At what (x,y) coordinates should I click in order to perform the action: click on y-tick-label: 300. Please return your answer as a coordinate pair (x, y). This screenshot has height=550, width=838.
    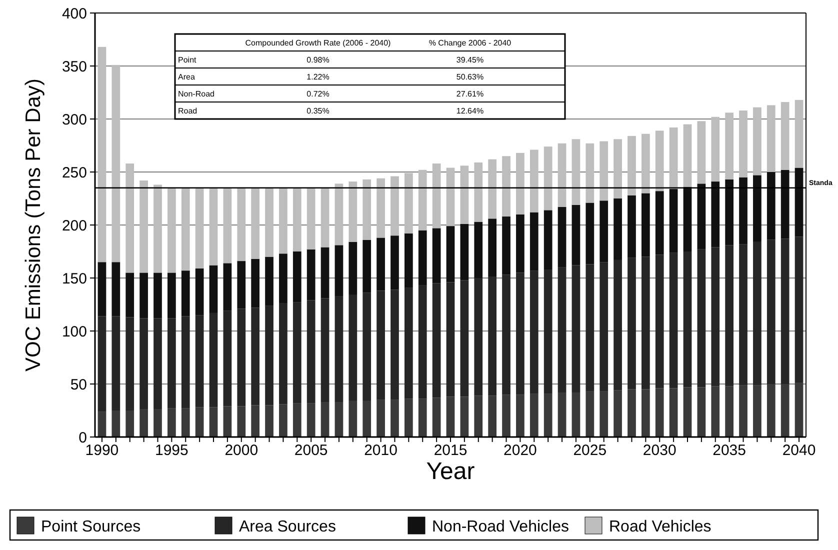
    Looking at the image, I should click on (74, 119).